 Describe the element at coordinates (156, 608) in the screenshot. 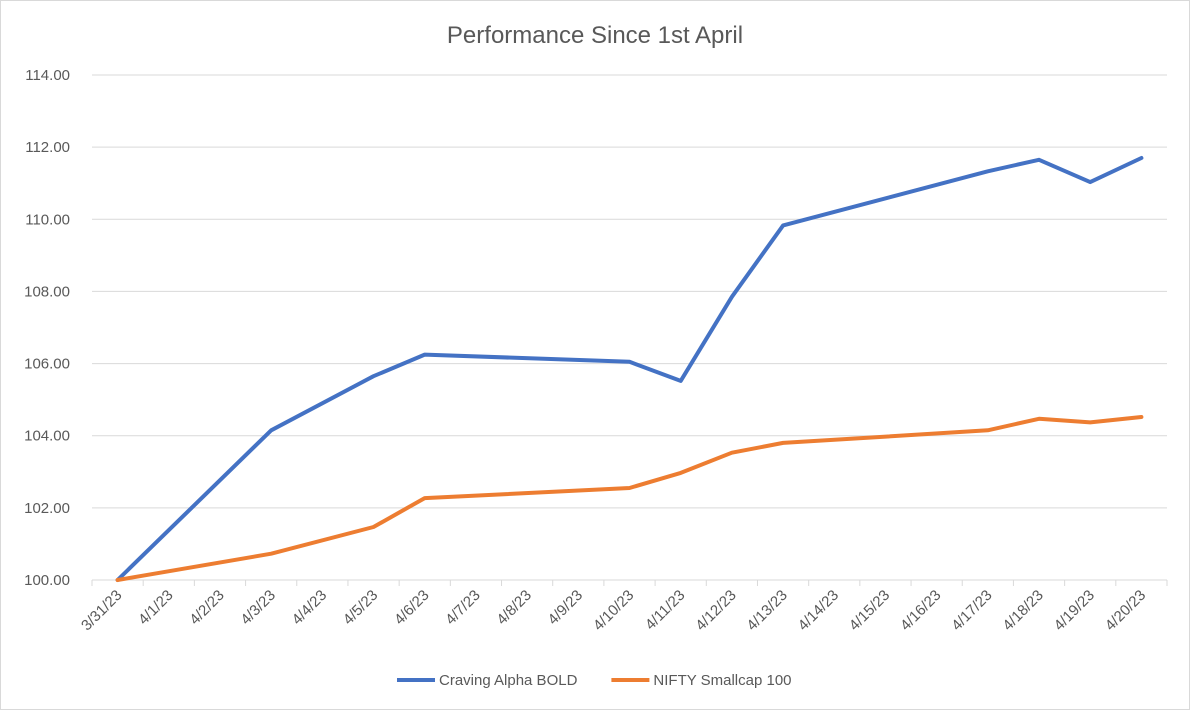

I see `x-tick-label: 4/1/23` at that location.